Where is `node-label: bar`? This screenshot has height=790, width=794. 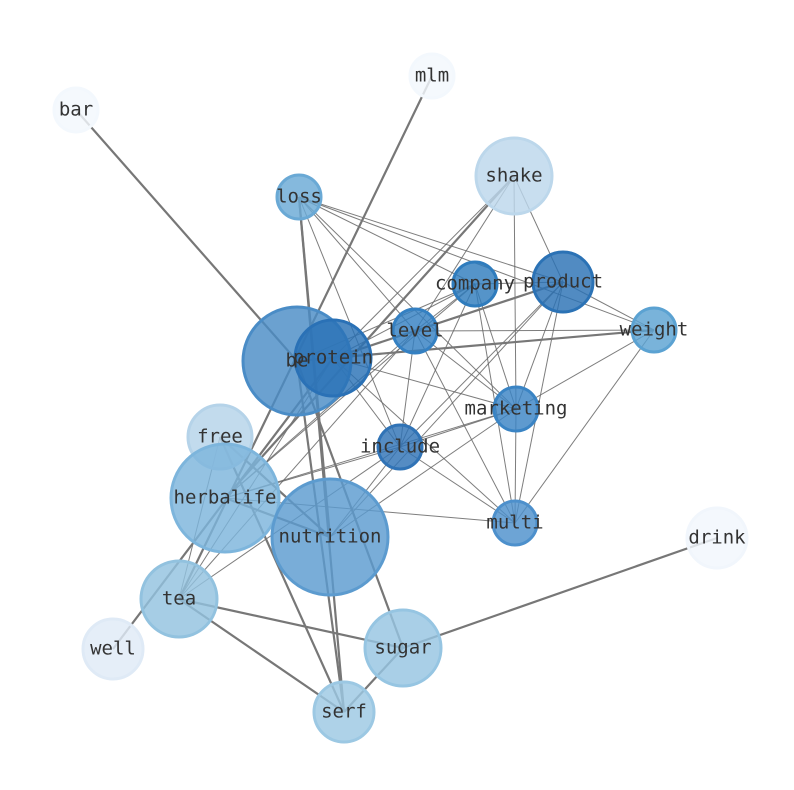 node-label: bar is located at coordinates (76, 110).